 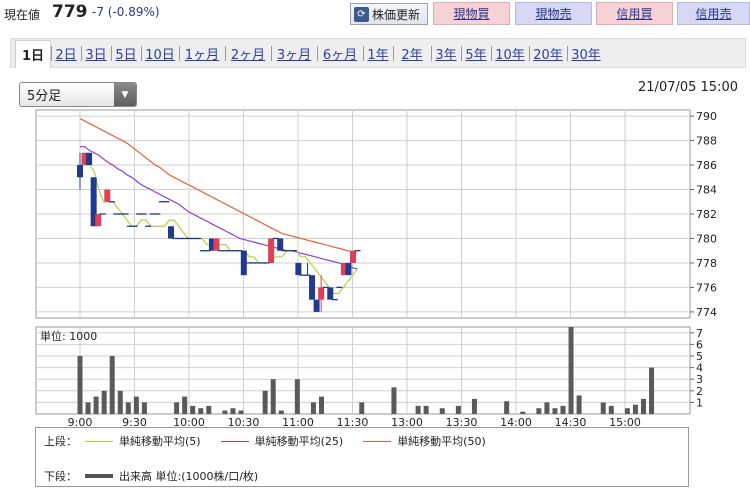 I want to click on legend-upper-label: 上段：, so click(x=60, y=441).